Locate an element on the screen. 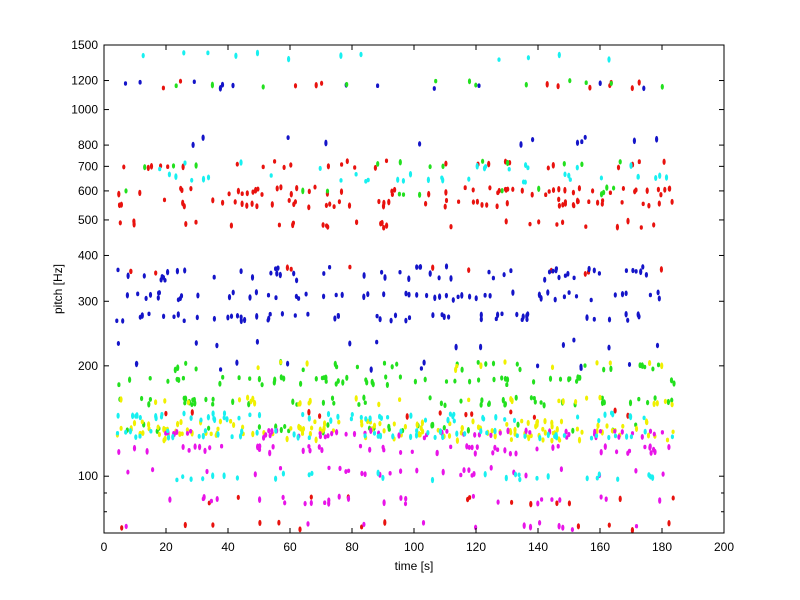  y-tick-label: 700 is located at coordinates (88, 166).